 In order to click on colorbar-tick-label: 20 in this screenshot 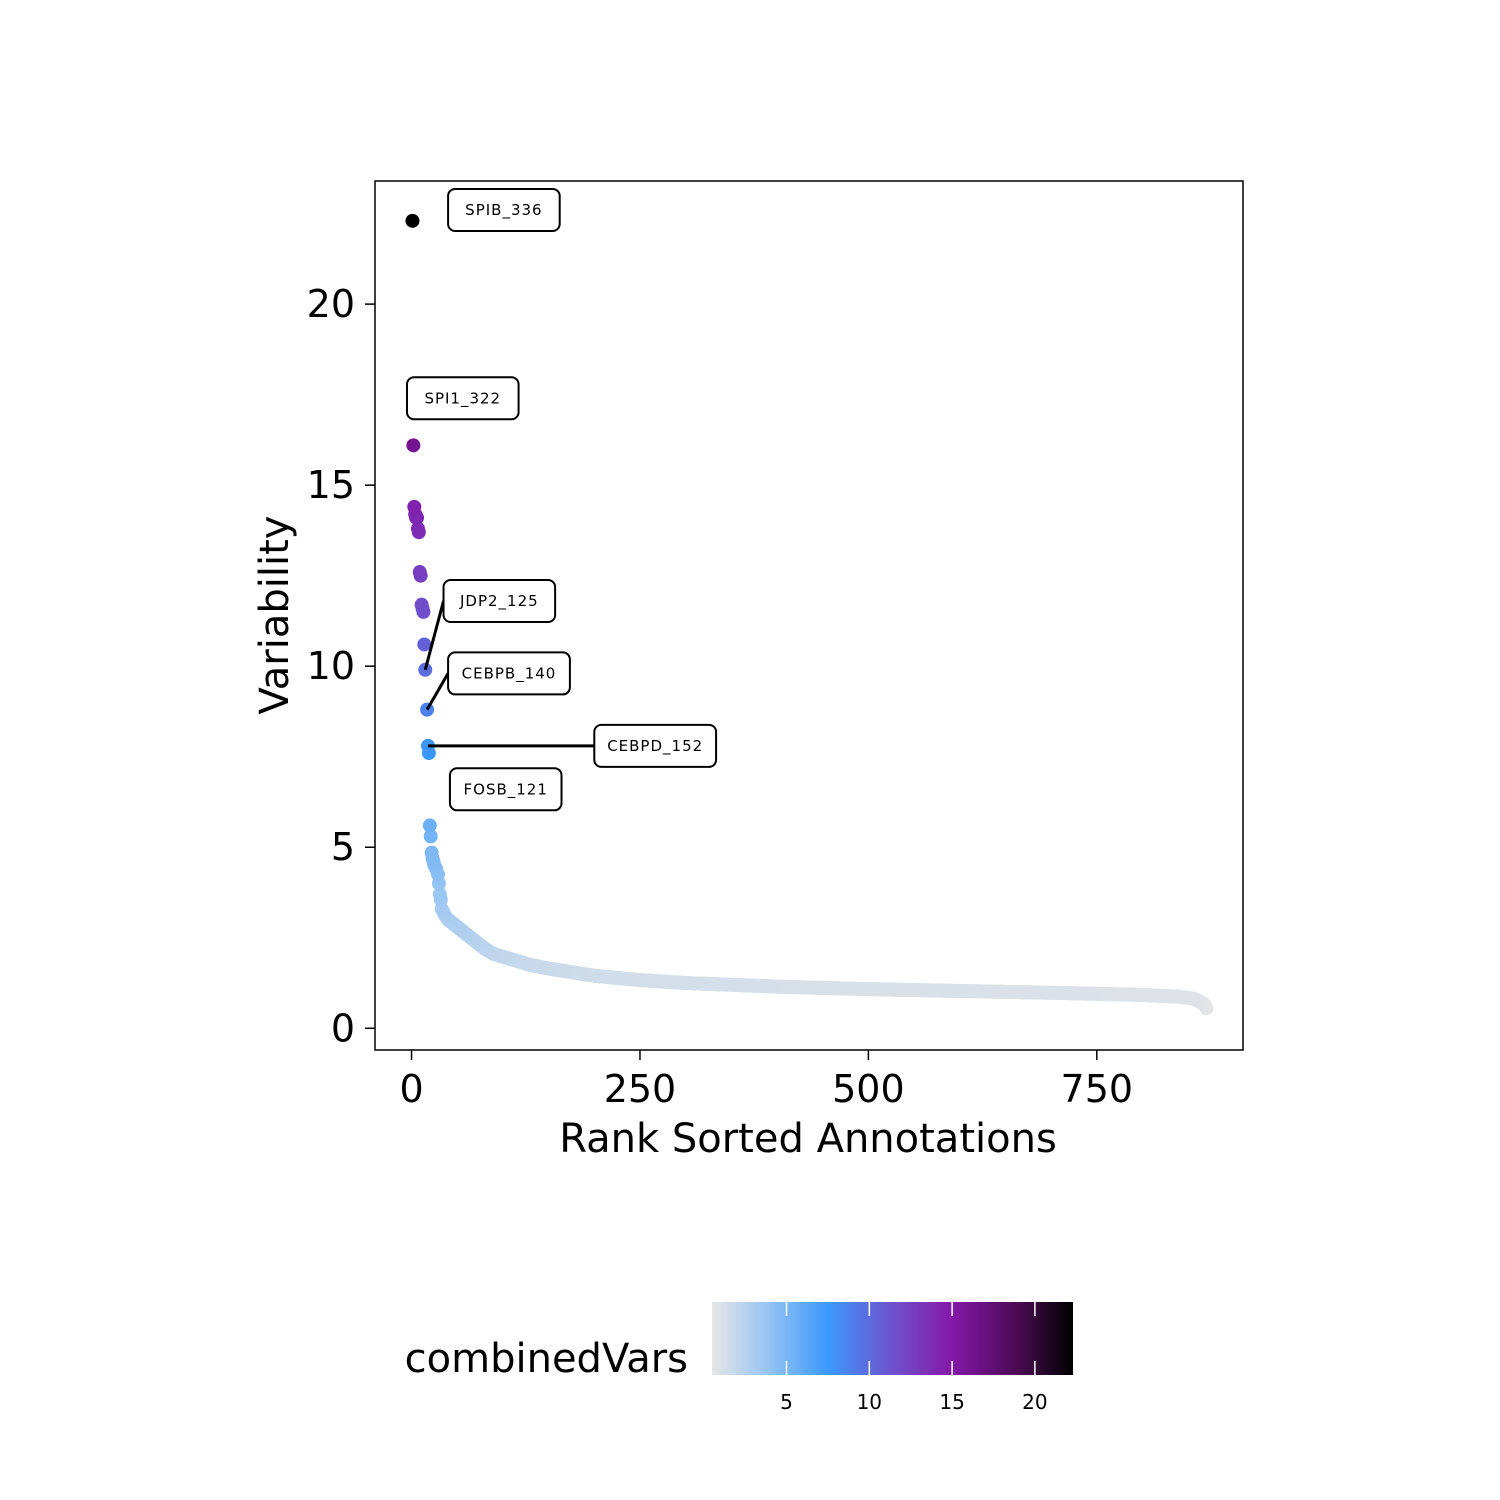, I will do `click(1034, 1402)`.